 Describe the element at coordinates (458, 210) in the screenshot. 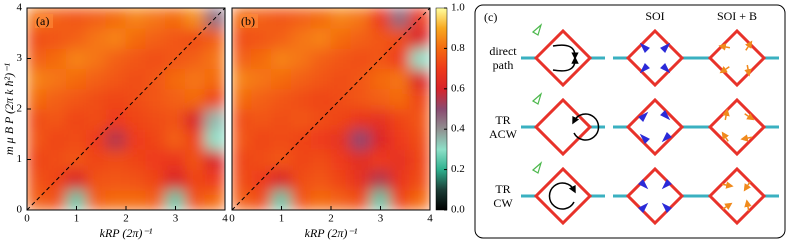

I see `colorbar-tick-label: 0.0` at that location.